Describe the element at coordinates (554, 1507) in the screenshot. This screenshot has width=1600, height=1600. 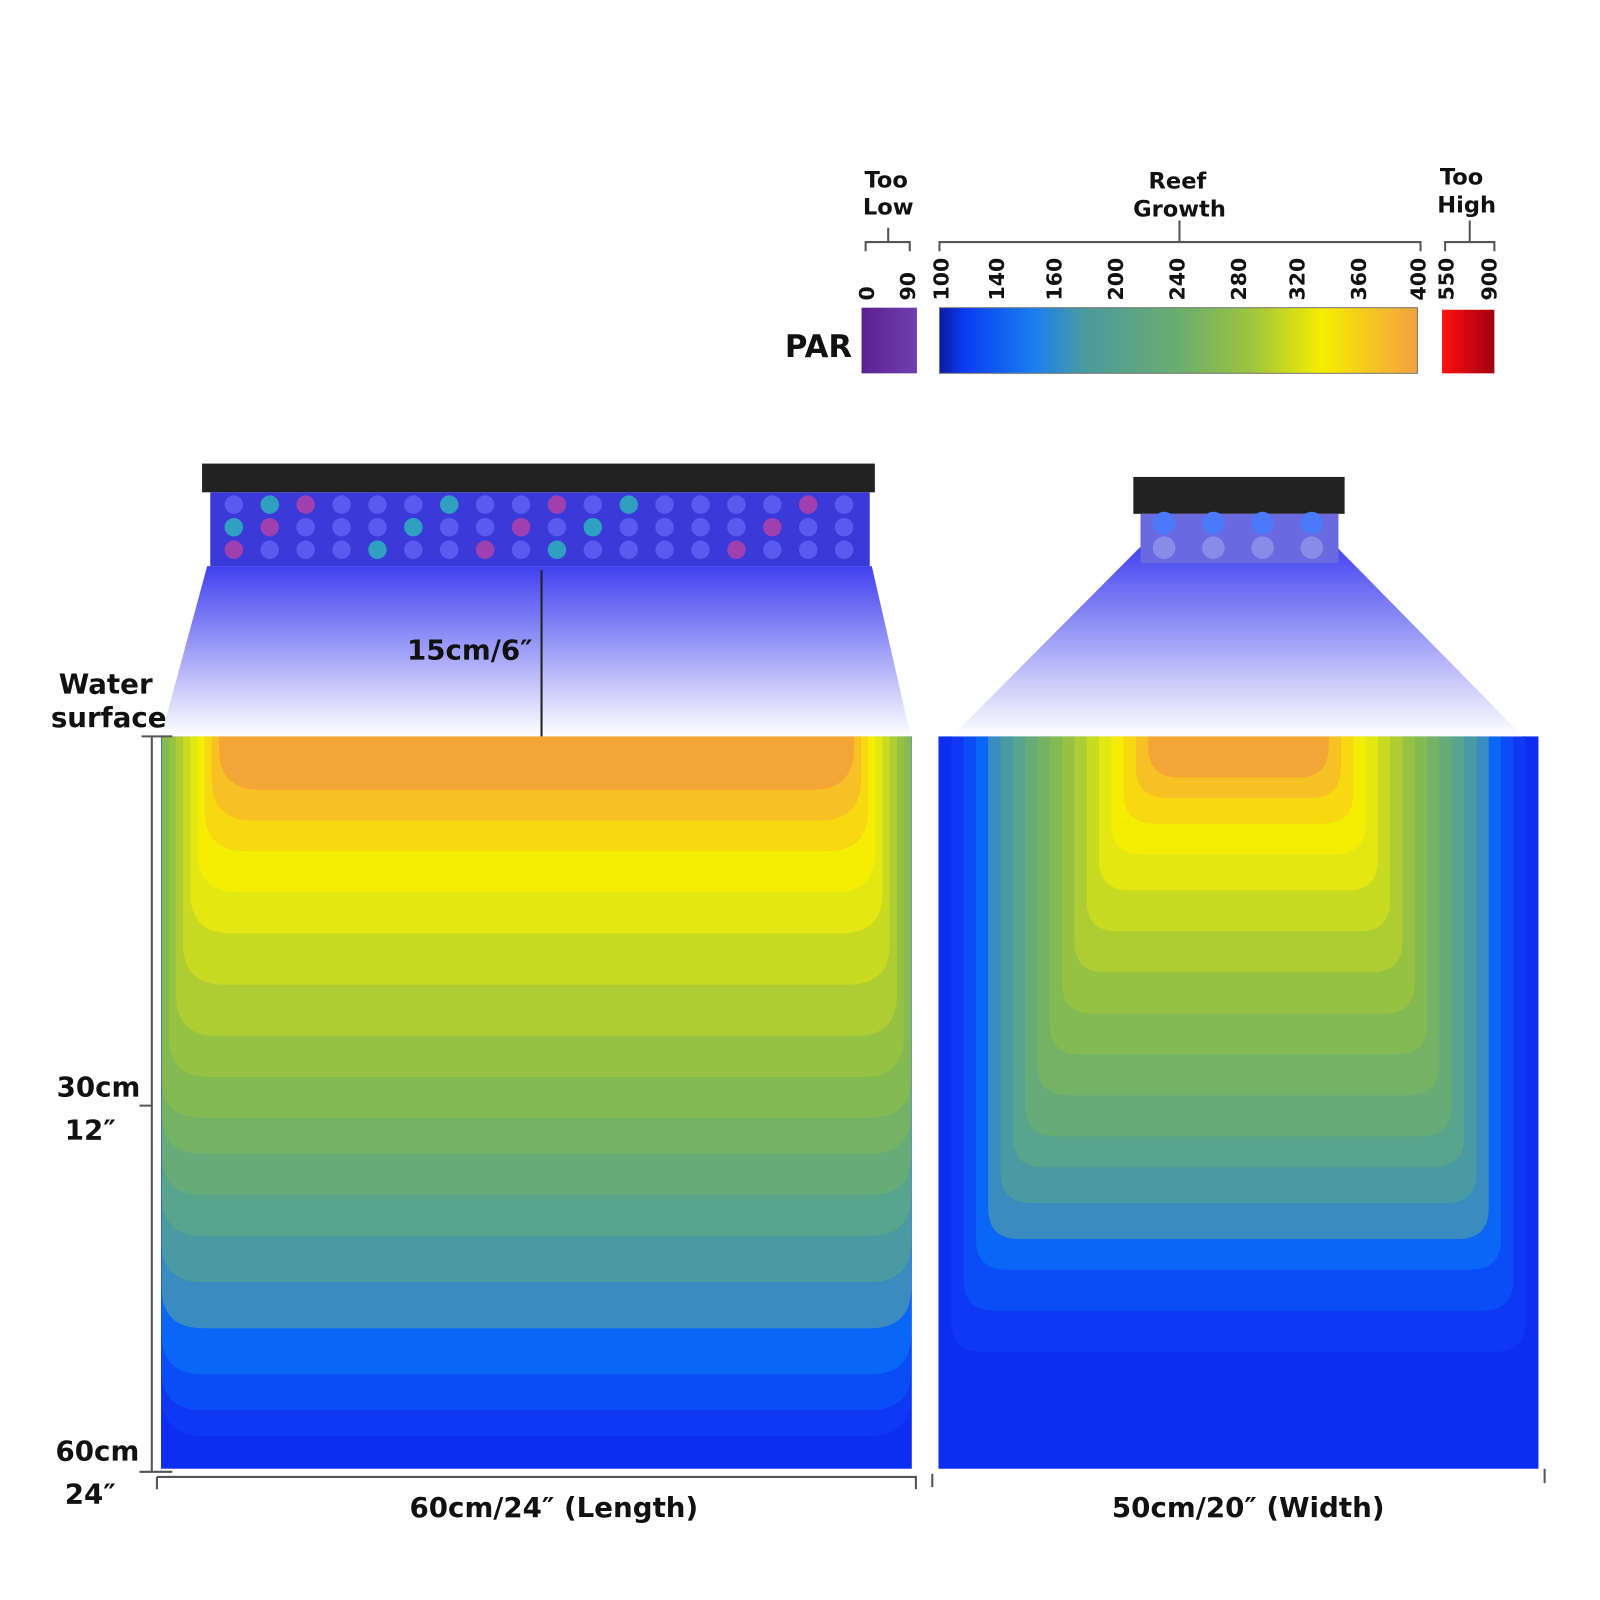
I see `caption: 60cm/24″ (Length)` at that location.